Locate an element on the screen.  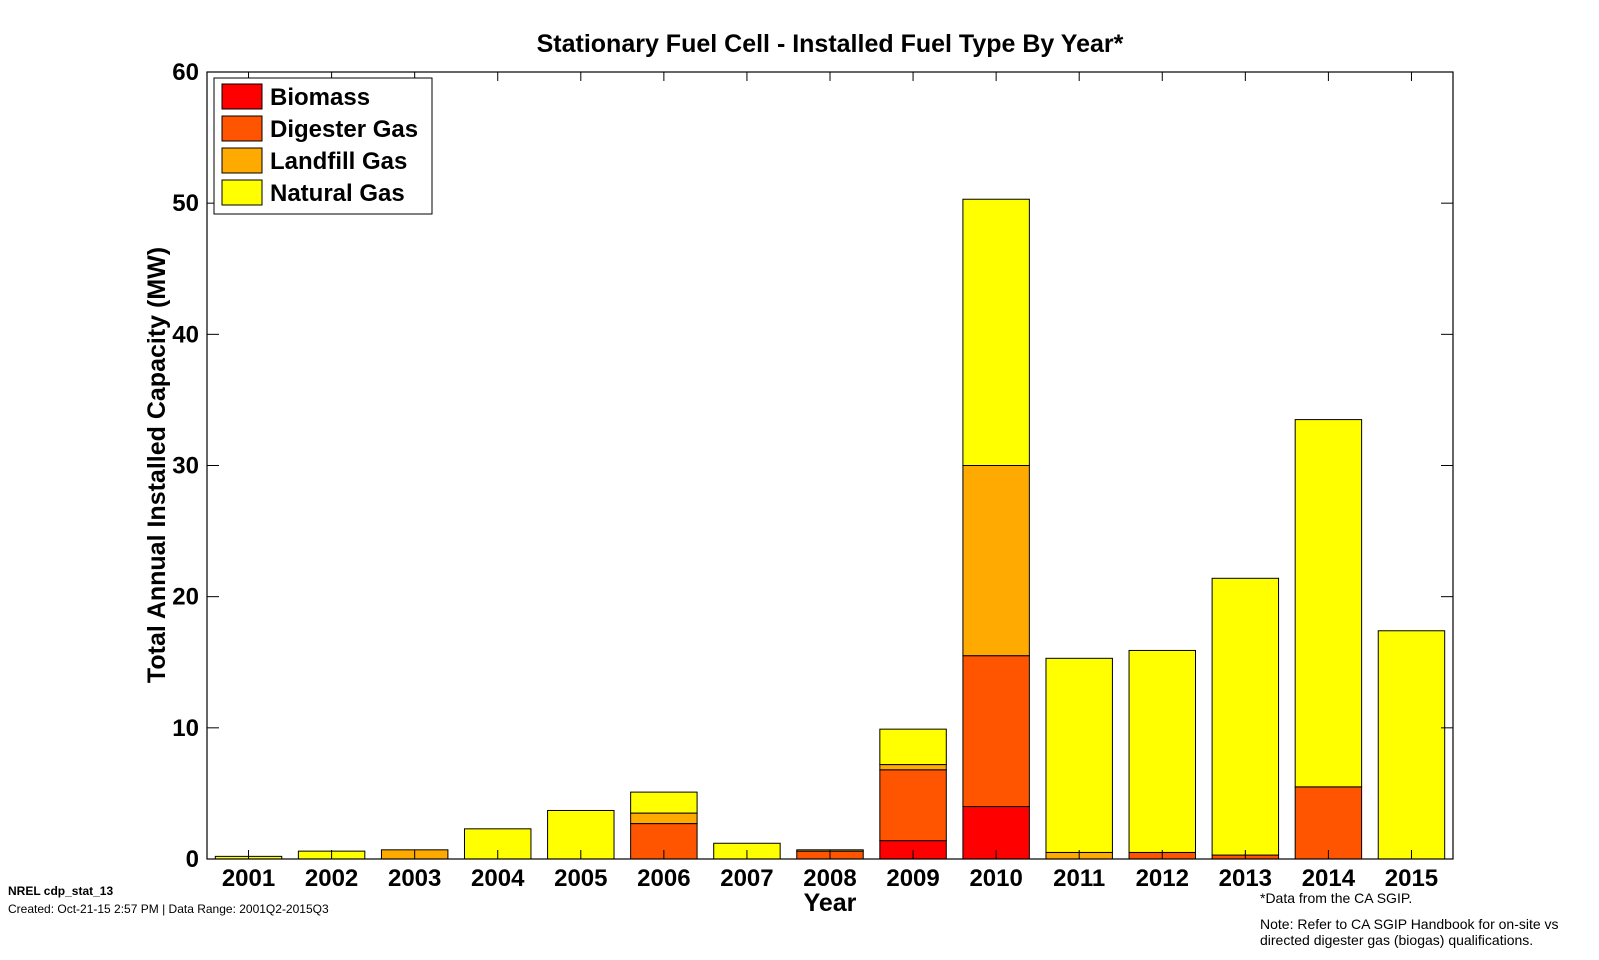
y-tick-label: 50 is located at coordinates (185, 203).